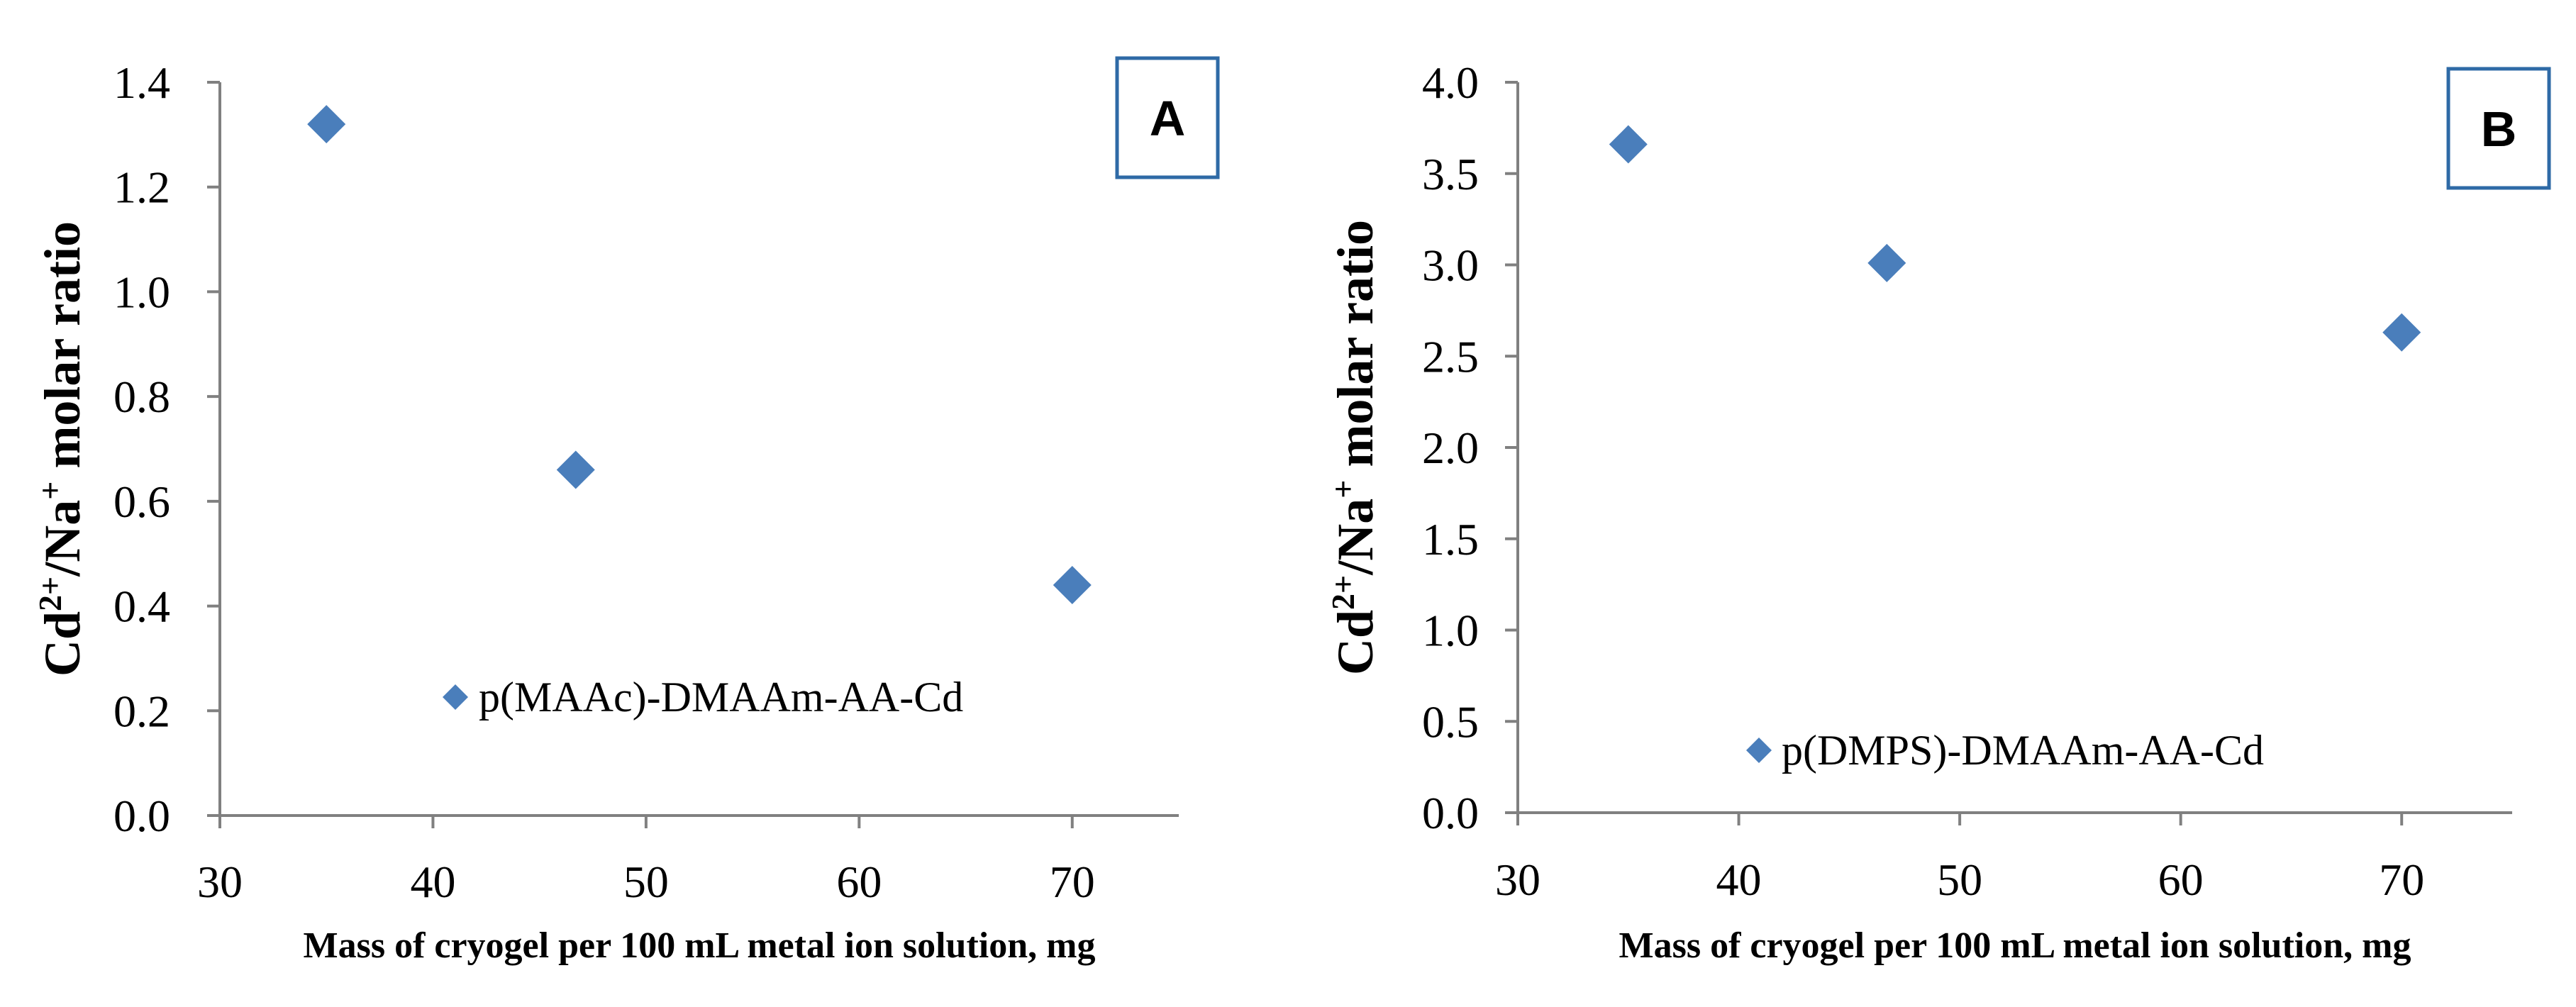 The width and height of the screenshot is (2576, 1007). I want to click on y-tick-label: 1.2, so click(141, 188).